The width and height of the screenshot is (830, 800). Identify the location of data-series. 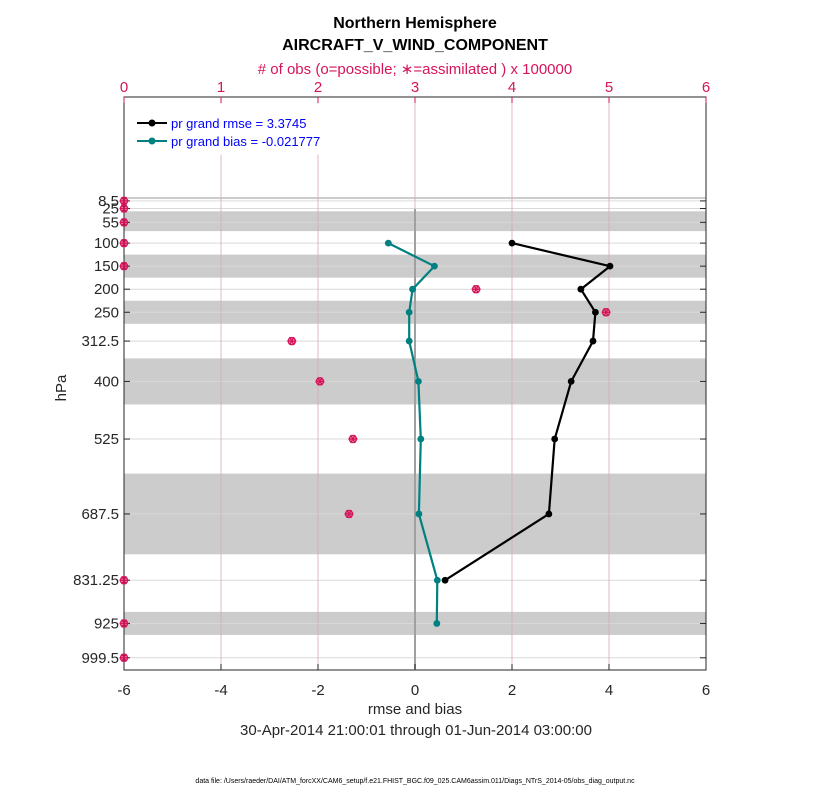
(499, 433).